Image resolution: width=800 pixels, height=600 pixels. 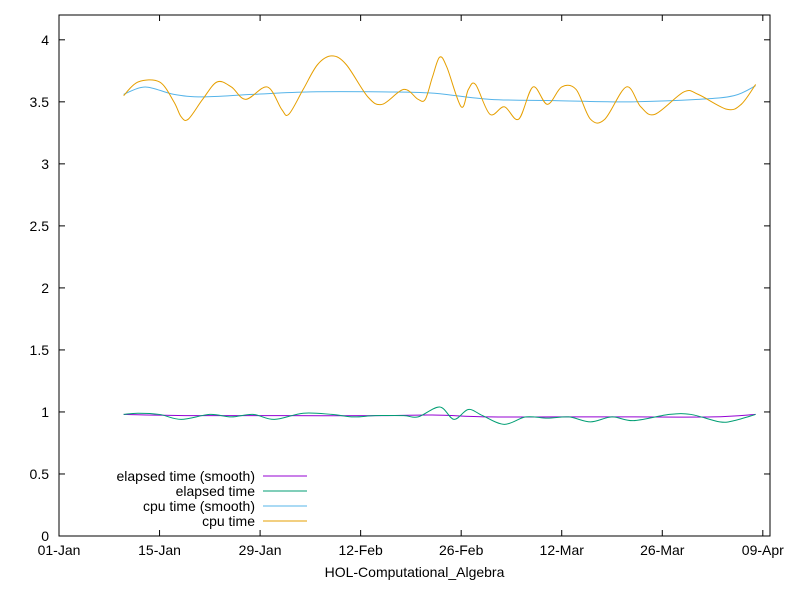 I want to click on x-tick-label: 12-Feb, so click(x=360, y=550).